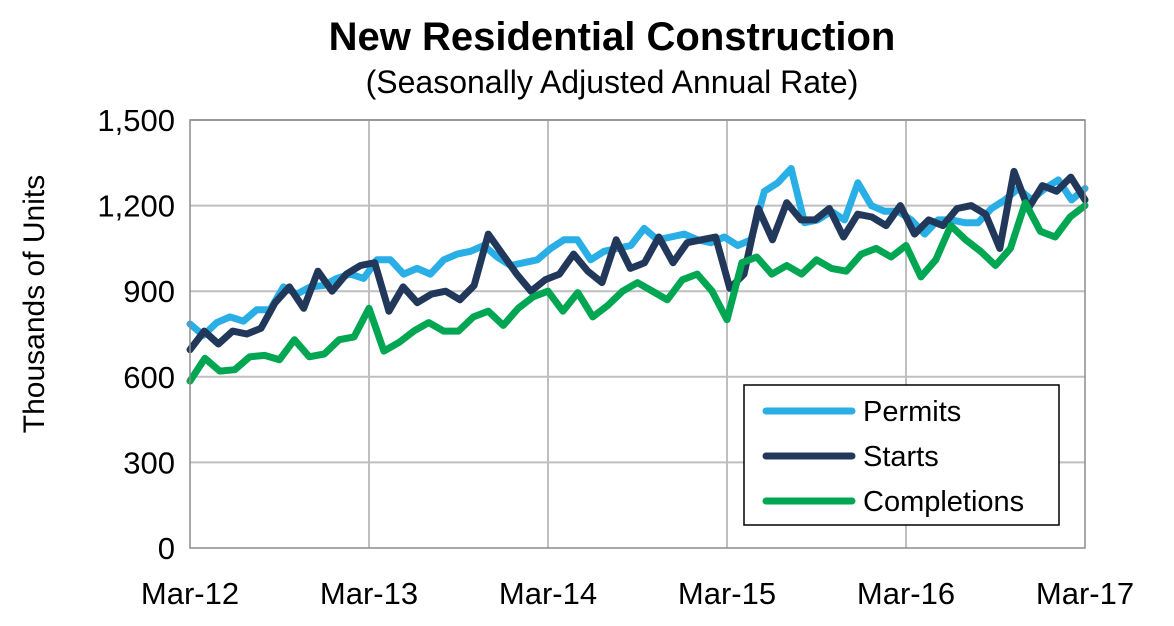 The width and height of the screenshot is (1174, 626). What do you see at coordinates (912, 412) in the screenshot?
I see `legend-label-permits: Permits` at bounding box center [912, 412].